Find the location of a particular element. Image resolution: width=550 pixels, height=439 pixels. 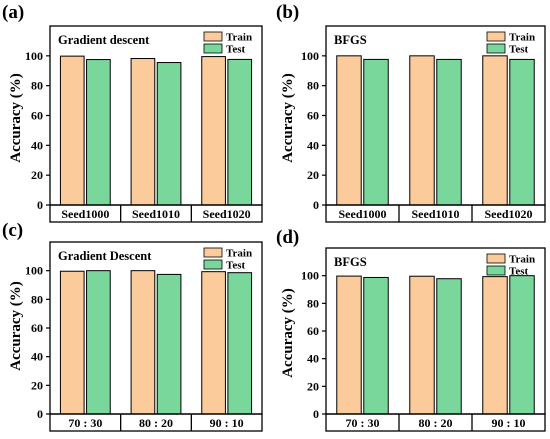

chart-title: Gradient descent is located at coordinates (104, 40).